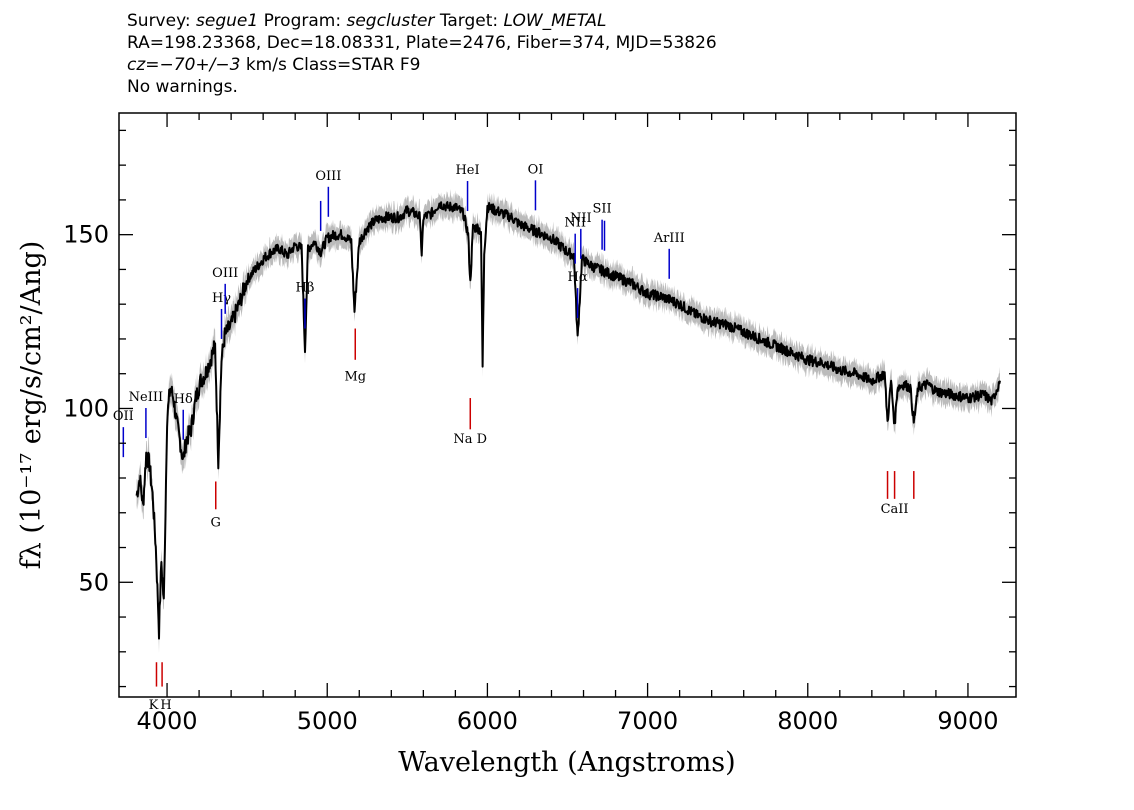 The height and width of the screenshot is (810, 1134). I want to click on program-label: Program:, so click(302, 21).